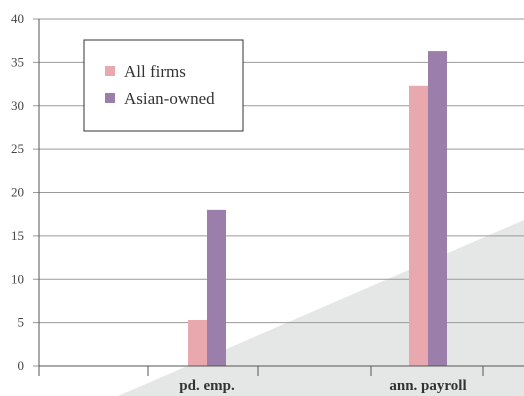 Image resolution: width=524 pixels, height=396 pixels. What do you see at coordinates (17, 61) in the screenshot?
I see `y-tick-label-35: 35` at bounding box center [17, 61].